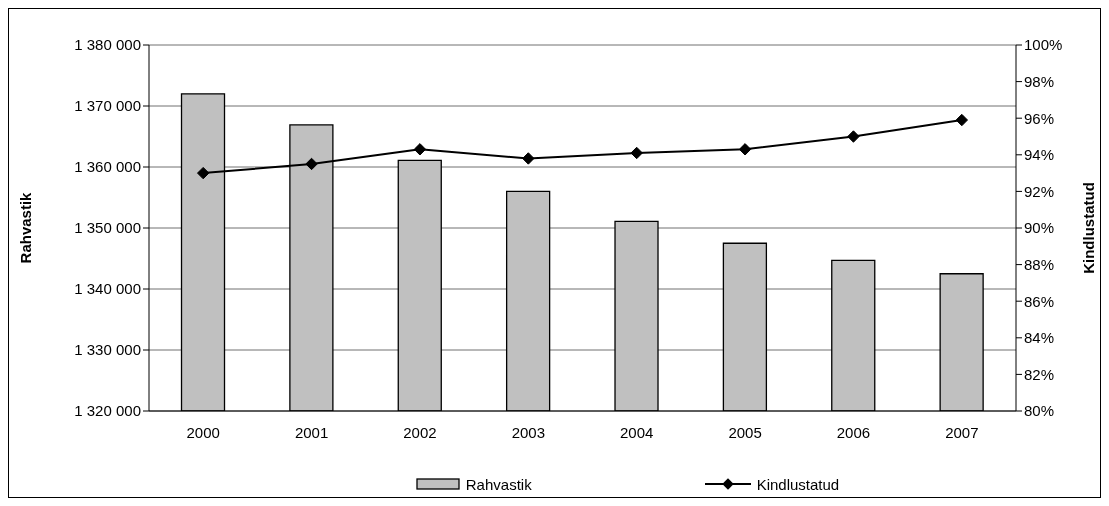 This screenshot has width=1109, height=506. I want to click on y2-tick-label: 80%, so click(1039, 411).